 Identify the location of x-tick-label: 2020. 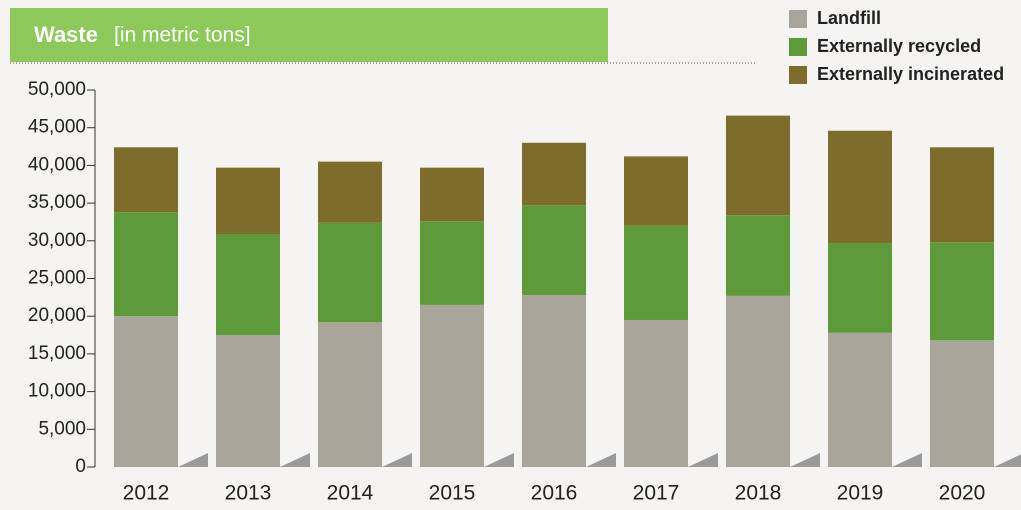
(962, 493).